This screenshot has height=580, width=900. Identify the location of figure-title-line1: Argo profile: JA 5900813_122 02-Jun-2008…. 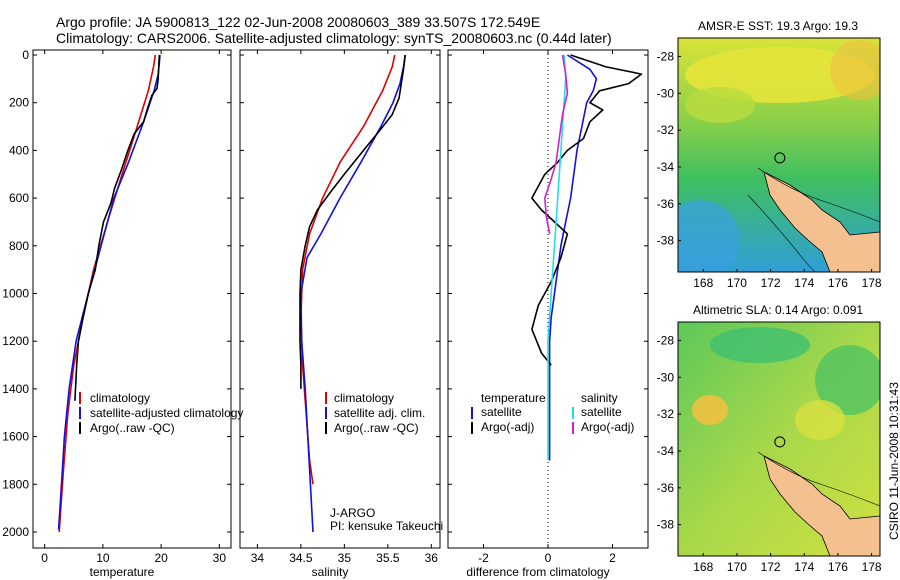
(298, 22).